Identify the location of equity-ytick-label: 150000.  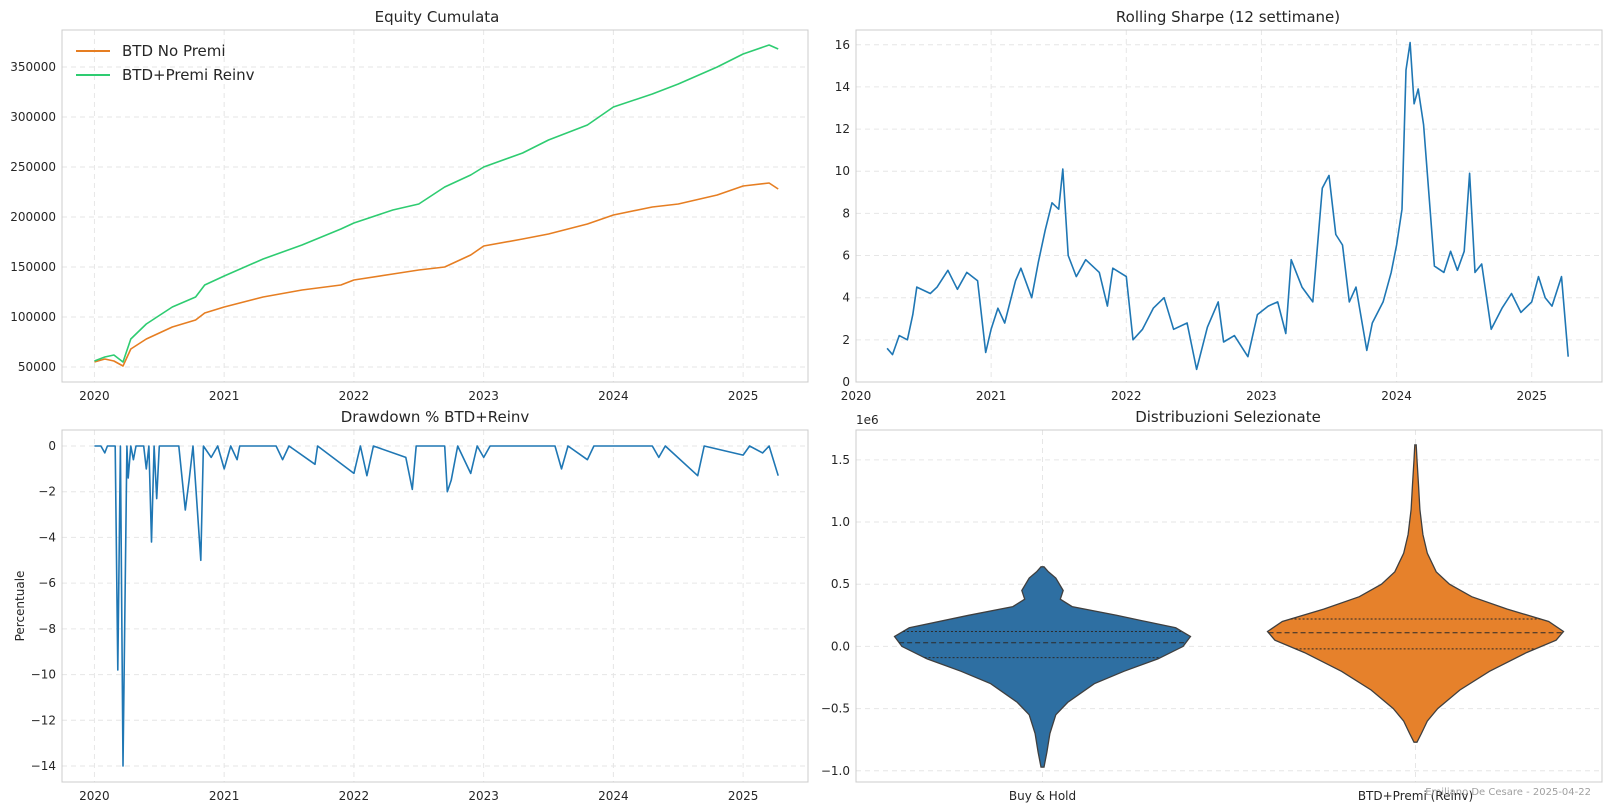
(33, 267).